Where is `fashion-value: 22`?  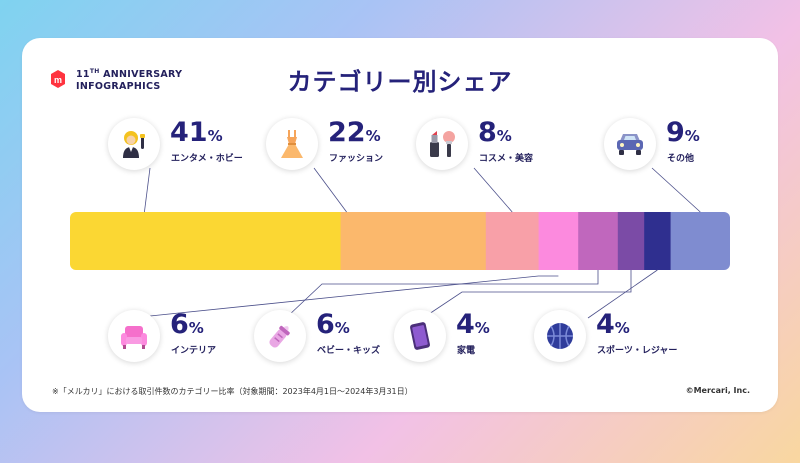 fashion-value: 22 is located at coordinates (347, 132).